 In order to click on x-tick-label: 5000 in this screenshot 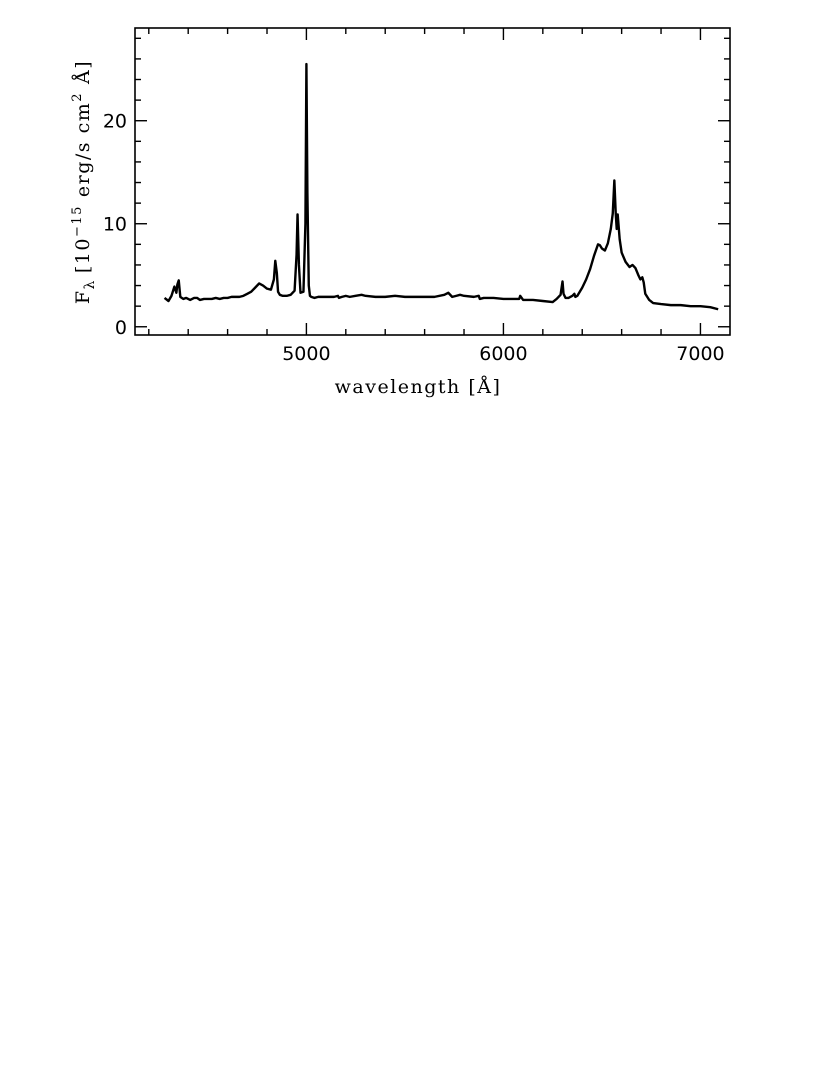, I will do `click(306, 354)`.